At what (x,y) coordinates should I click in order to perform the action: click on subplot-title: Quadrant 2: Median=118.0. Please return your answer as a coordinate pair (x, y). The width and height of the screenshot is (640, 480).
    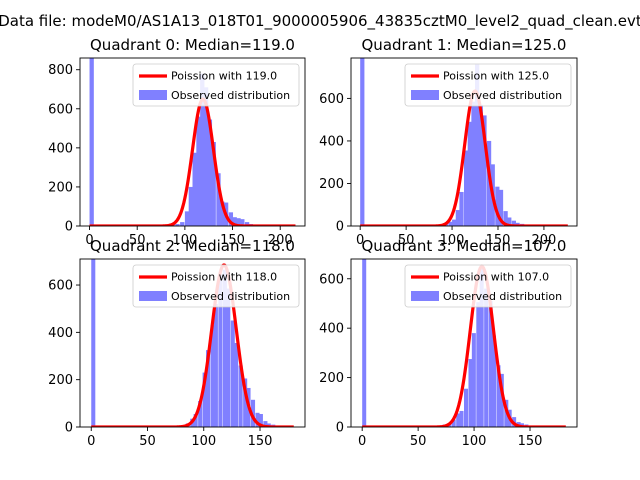
    Looking at the image, I should click on (192, 246).